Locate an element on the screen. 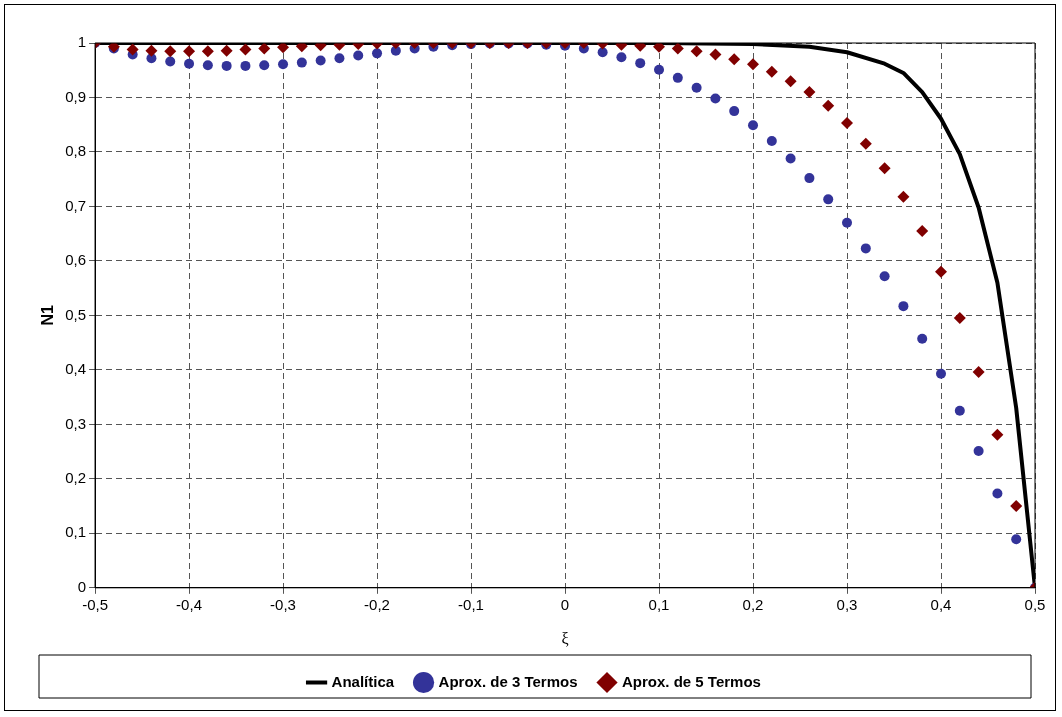  x-tick-label: -0,3 is located at coordinates (283, 604).